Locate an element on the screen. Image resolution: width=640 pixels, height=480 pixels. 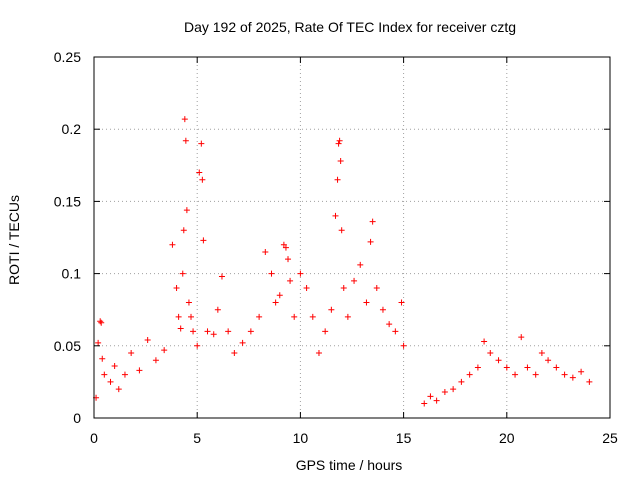
y-tick-label: 0.2 is located at coordinates (72, 129).